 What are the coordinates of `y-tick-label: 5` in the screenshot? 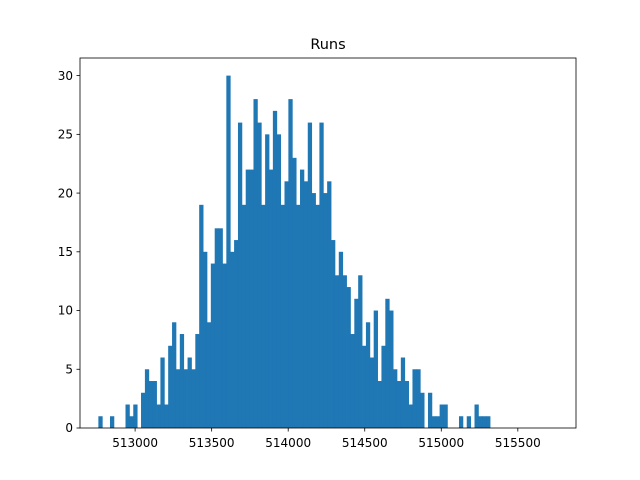 It's located at (69, 369).